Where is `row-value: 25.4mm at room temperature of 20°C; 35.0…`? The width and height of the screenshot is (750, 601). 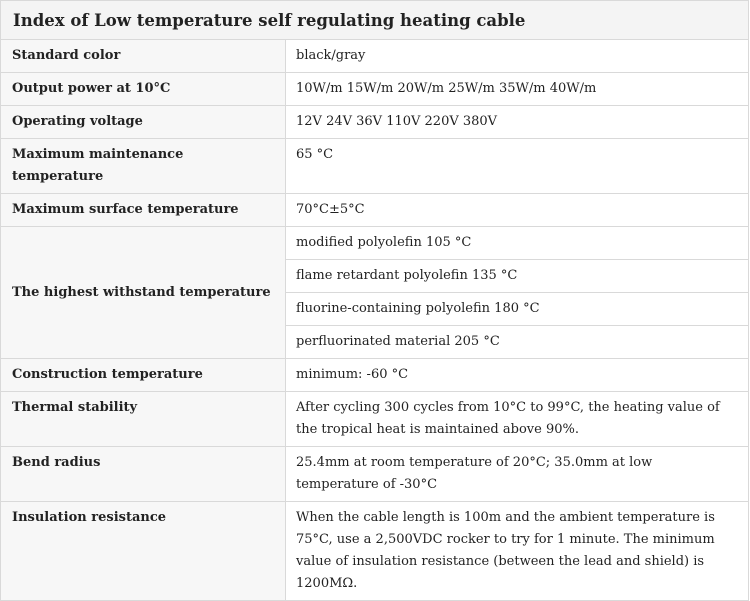 row-value: 25.4mm at room temperature of 20°C; 35.0… is located at coordinates (516, 474).